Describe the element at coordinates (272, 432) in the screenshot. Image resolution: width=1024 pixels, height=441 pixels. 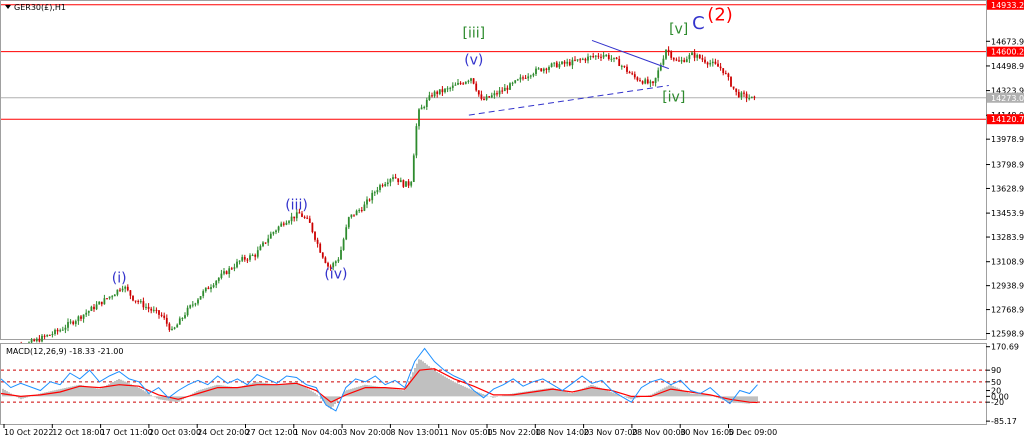
I see `time-tick-label: 27 Oct 12:00` at that location.